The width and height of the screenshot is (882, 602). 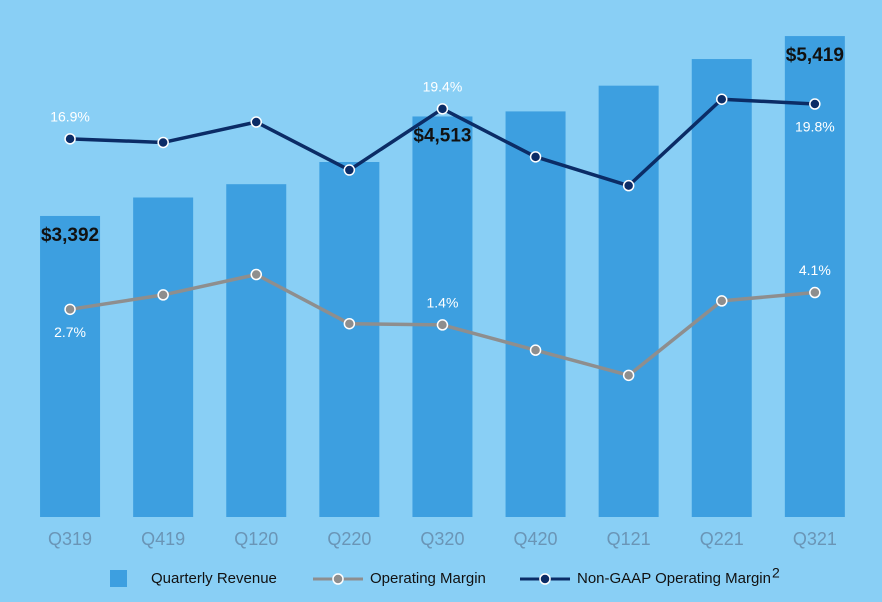 I want to click on legend-label: Quarterly Revenue, so click(x=214, y=578).